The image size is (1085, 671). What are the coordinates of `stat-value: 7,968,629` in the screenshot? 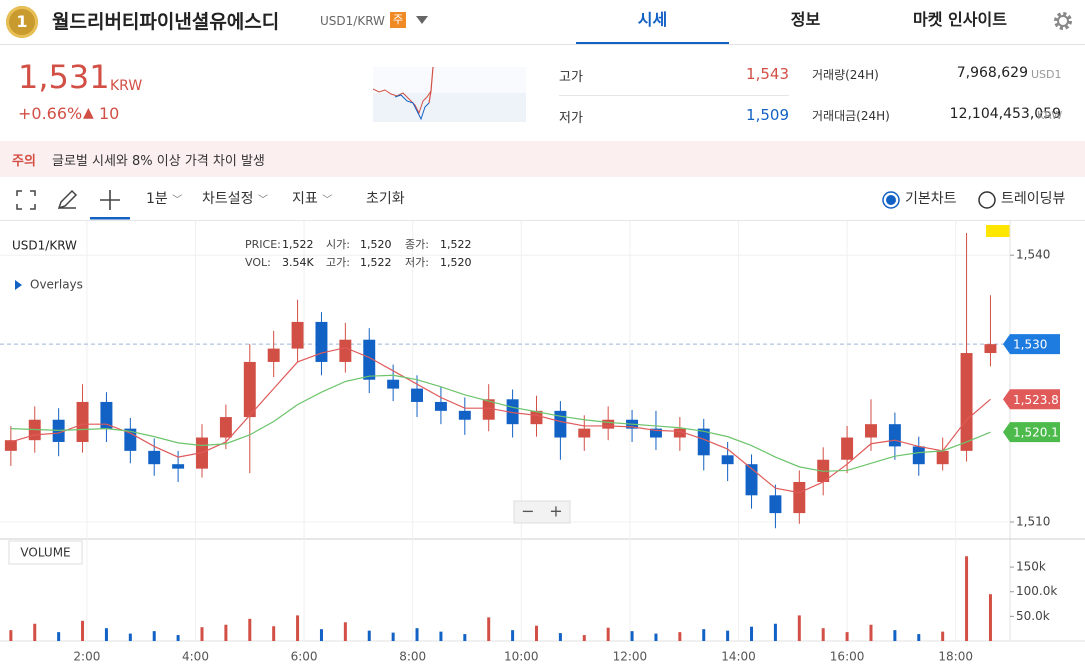 It's located at (992, 73).